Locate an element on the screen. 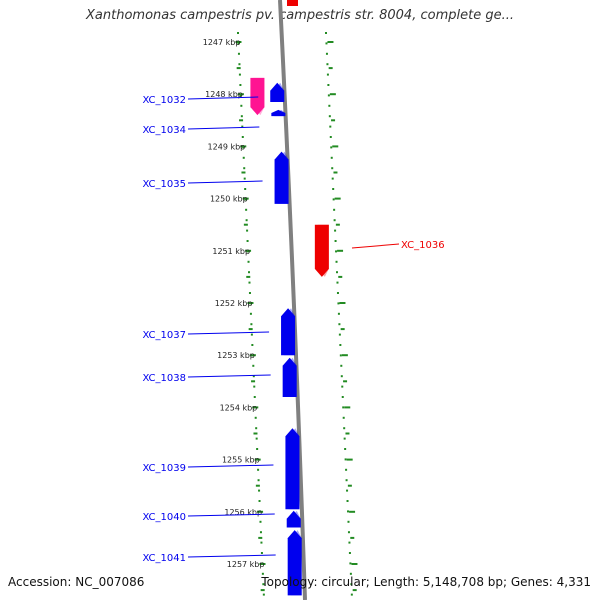 This screenshot has width=600, height=600. label-xc_1035: XC_1035 is located at coordinates (164, 184).